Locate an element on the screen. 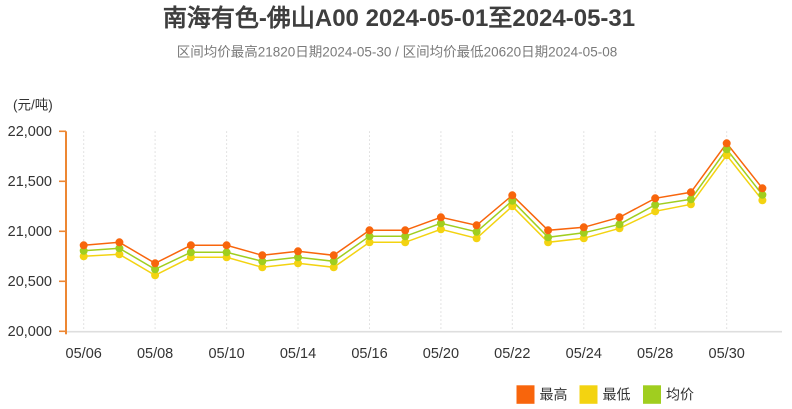 This screenshot has width=792, height=409. svg-text: 05/10 is located at coordinates (226, 354).